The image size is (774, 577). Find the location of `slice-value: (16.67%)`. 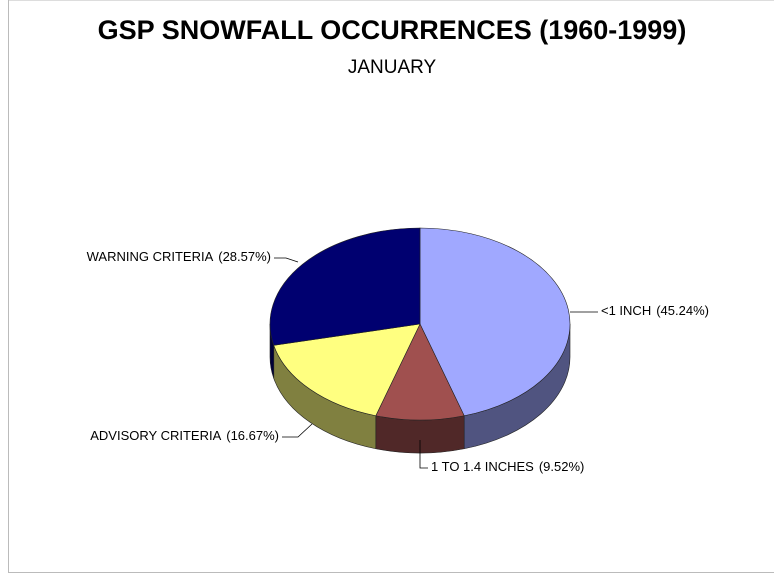

slice-value: (16.67%) is located at coordinates (252, 435).